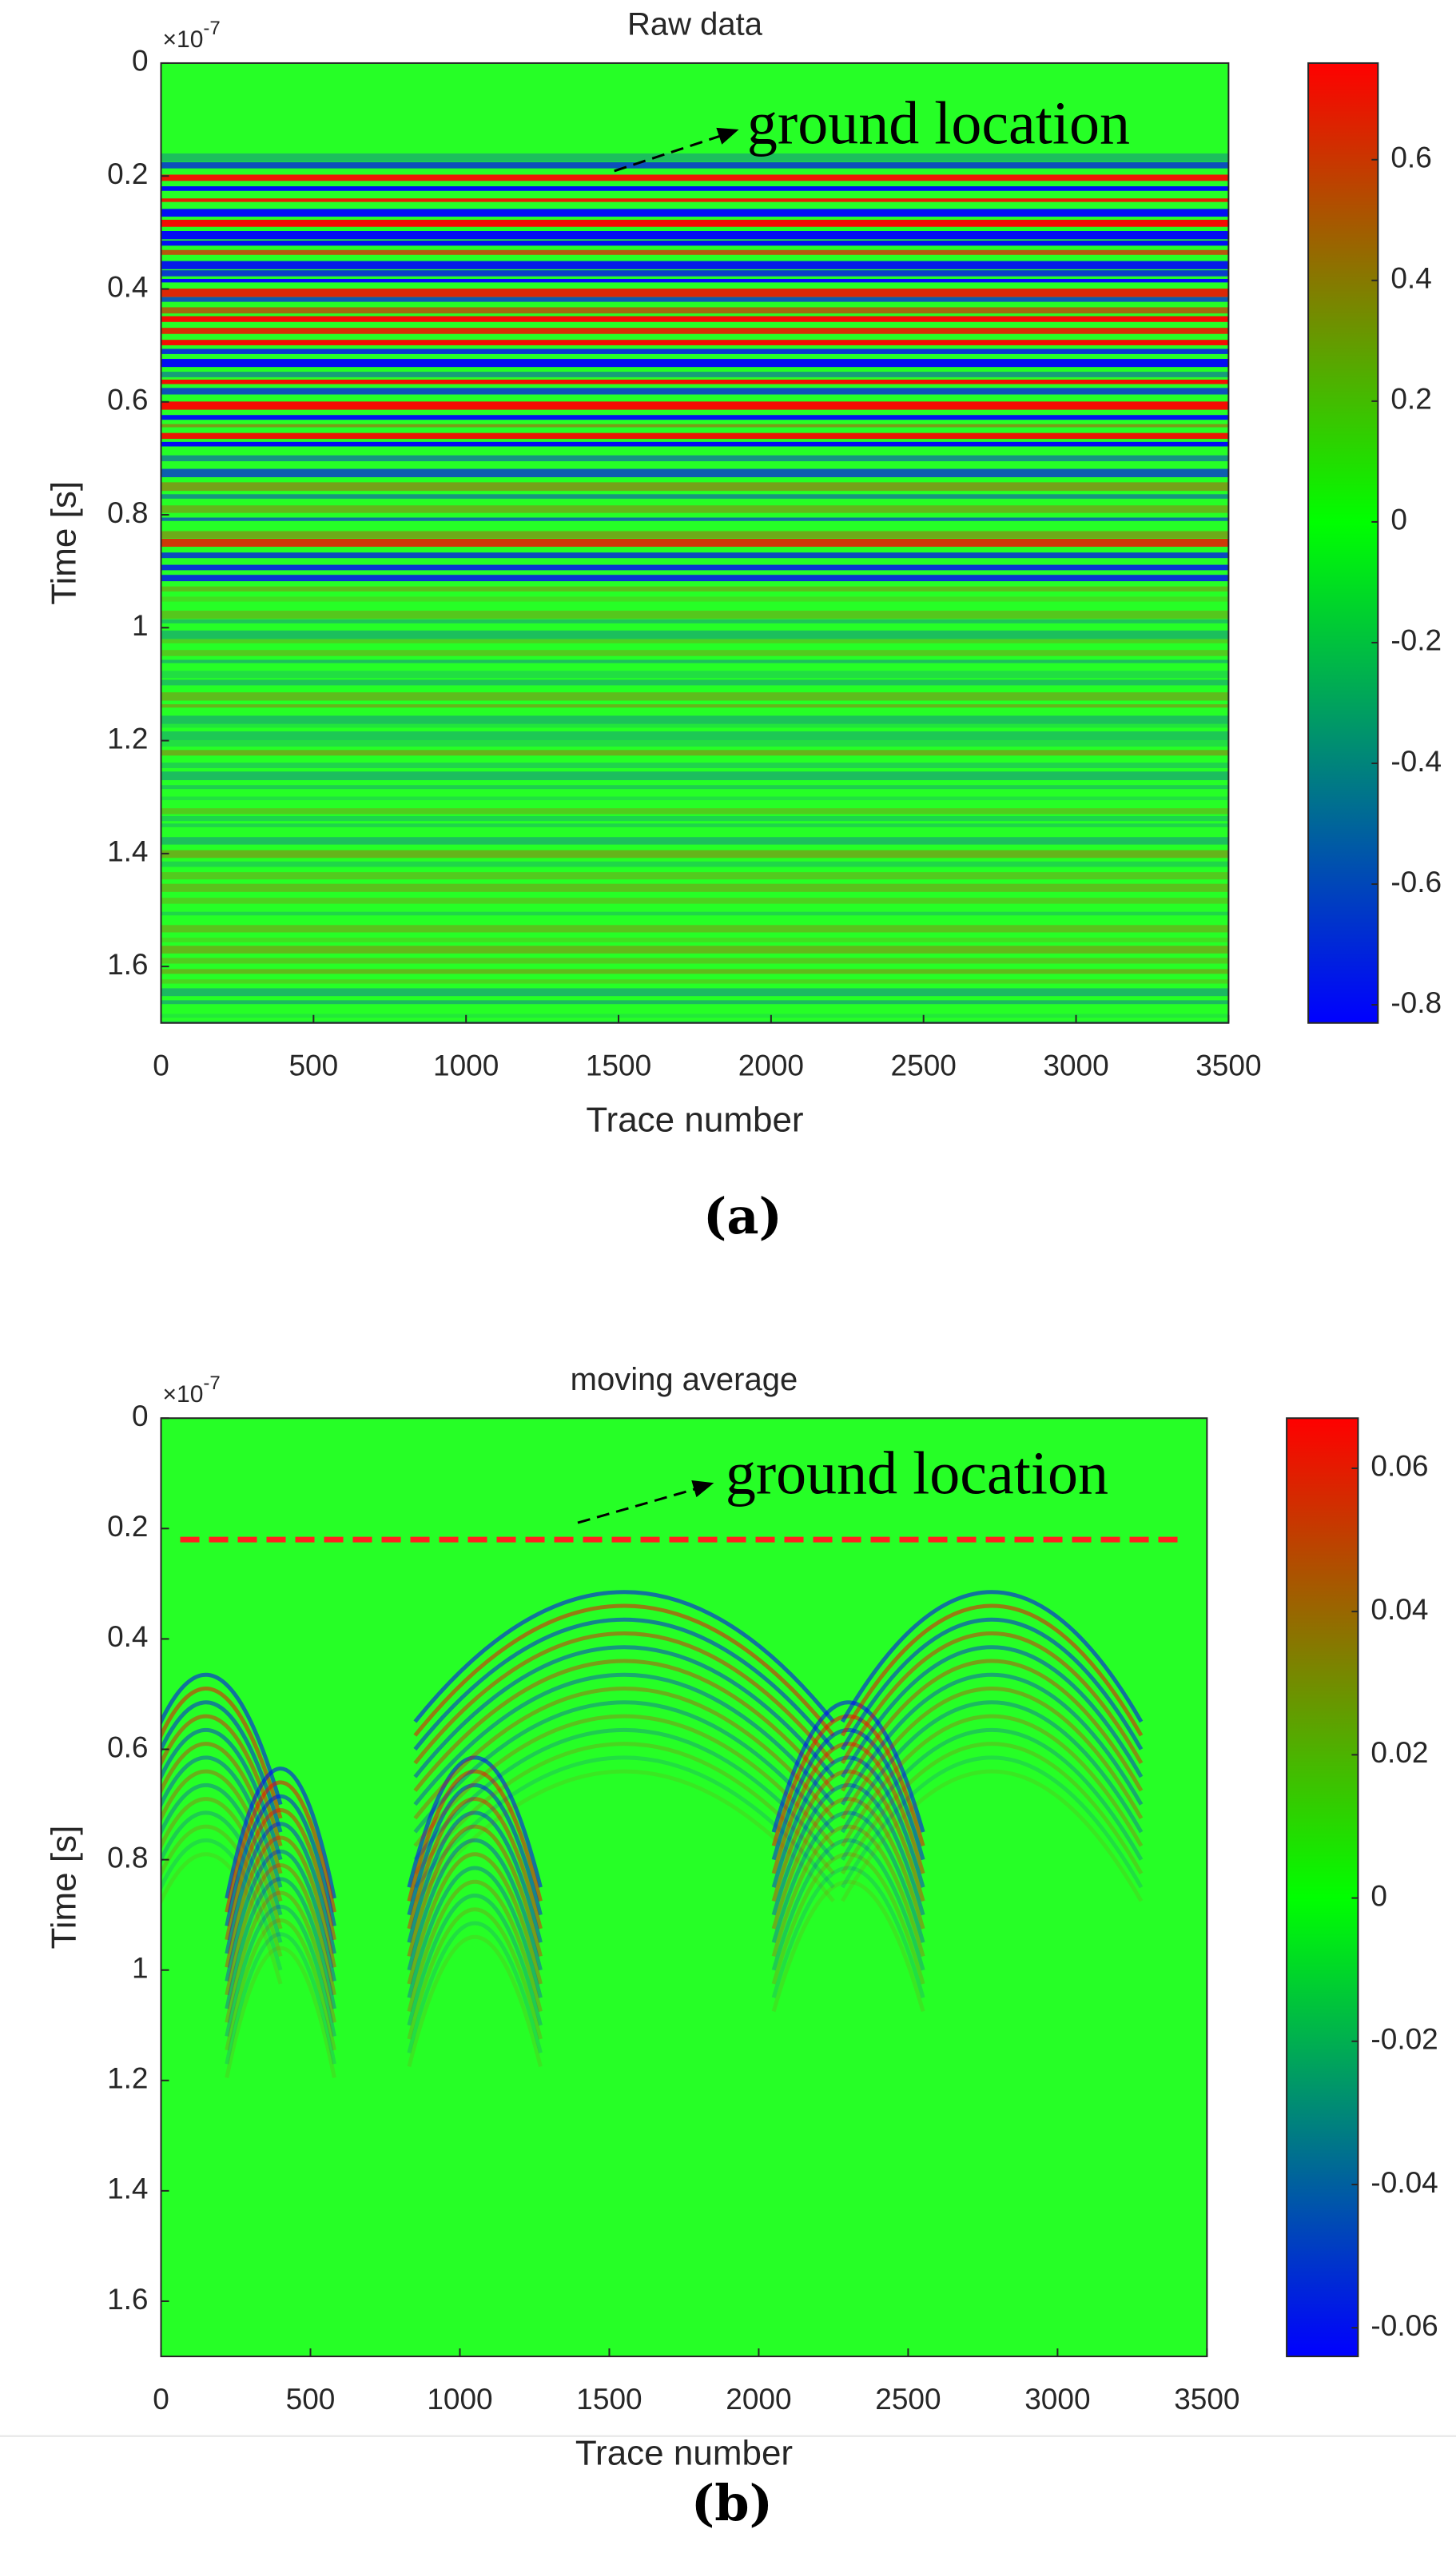  What do you see at coordinates (211, 1384) in the screenshot?
I see `exponent: -7` at bounding box center [211, 1384].